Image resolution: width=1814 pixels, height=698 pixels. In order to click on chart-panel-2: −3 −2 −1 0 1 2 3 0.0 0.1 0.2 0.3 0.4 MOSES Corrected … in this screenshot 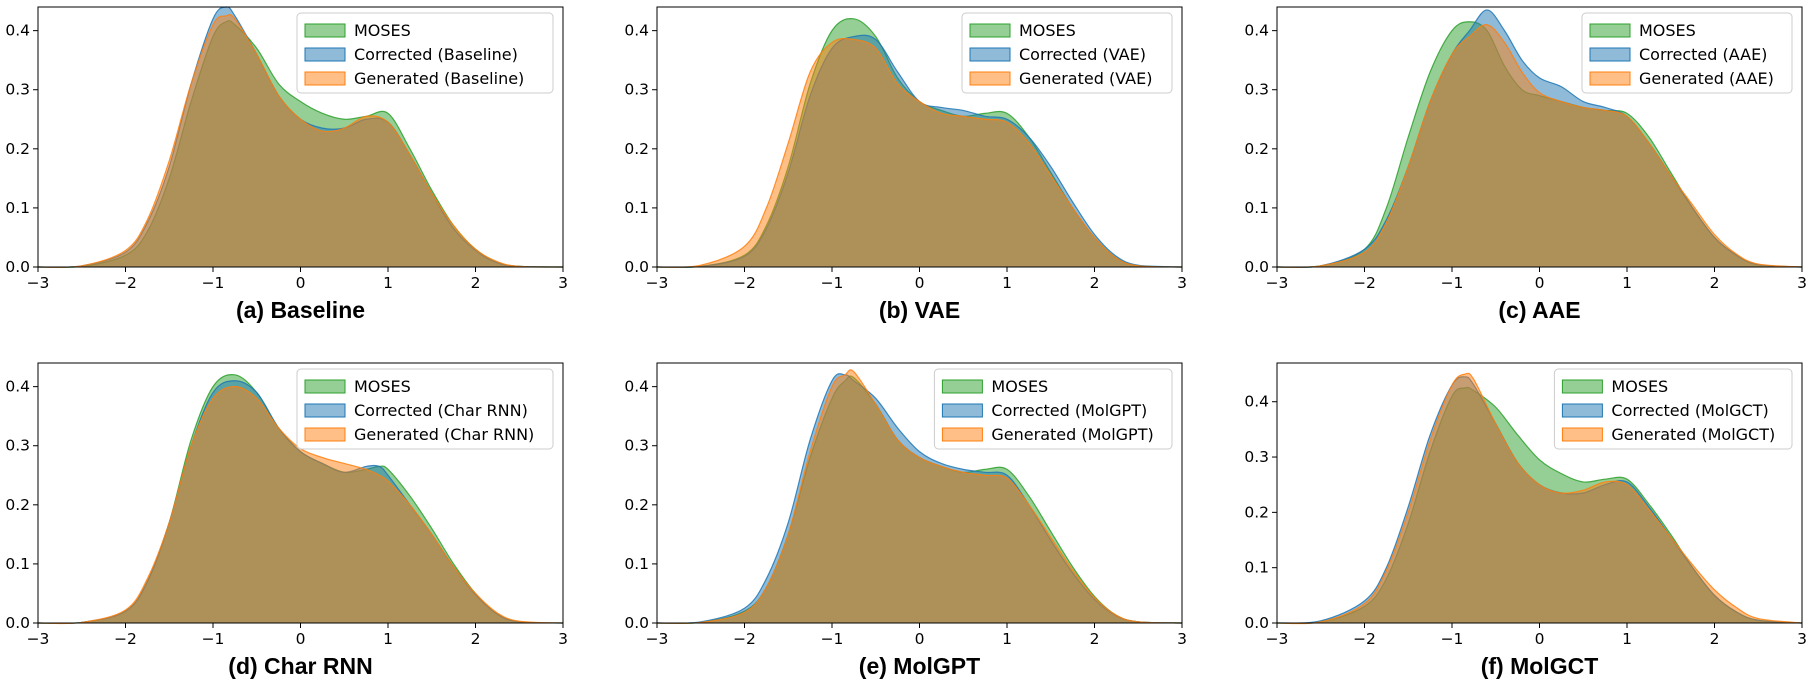, I will do `click(905, 164)`.